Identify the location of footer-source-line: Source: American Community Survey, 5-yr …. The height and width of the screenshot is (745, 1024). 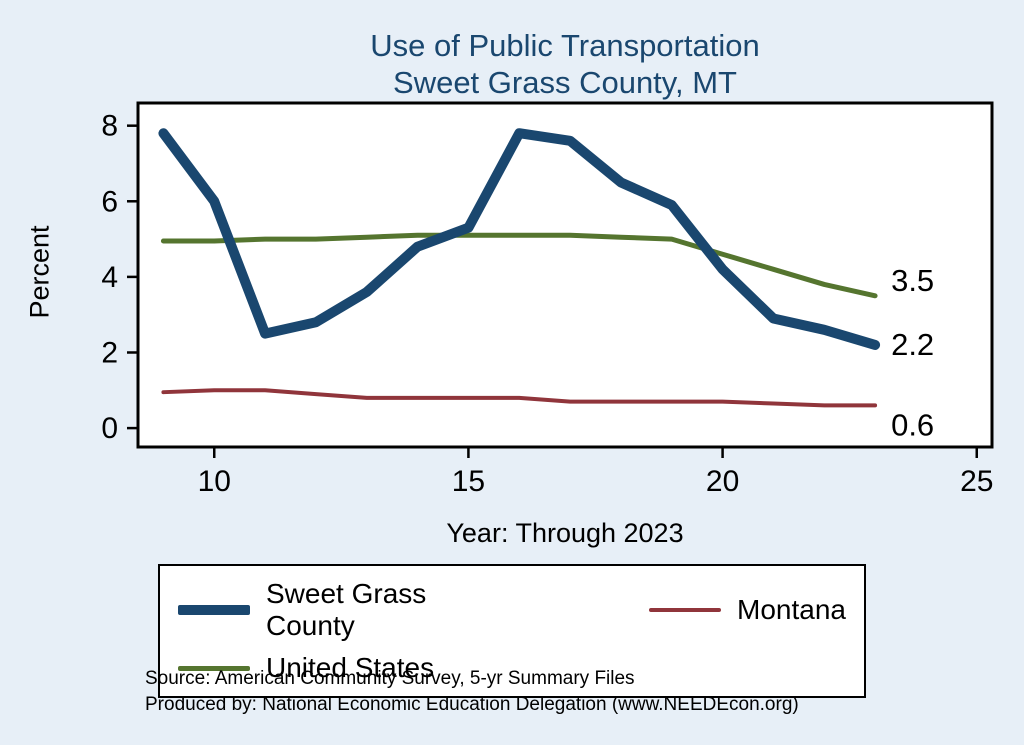
(390, 678).